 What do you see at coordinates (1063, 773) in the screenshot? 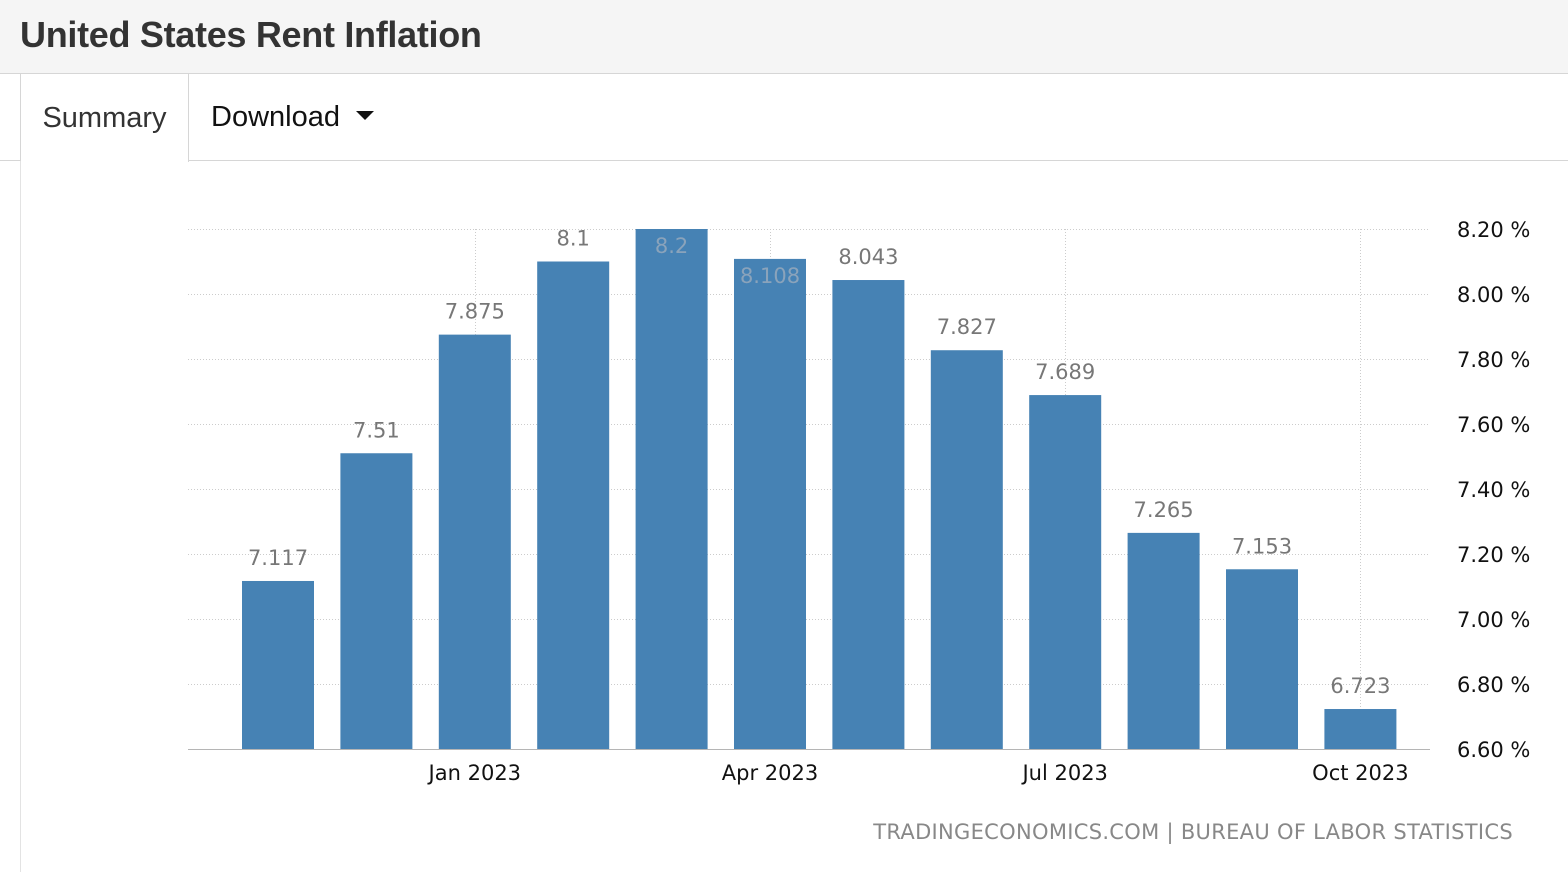
I see `x-tick-label: Jul 2023` at bounding box center [1063, 773].